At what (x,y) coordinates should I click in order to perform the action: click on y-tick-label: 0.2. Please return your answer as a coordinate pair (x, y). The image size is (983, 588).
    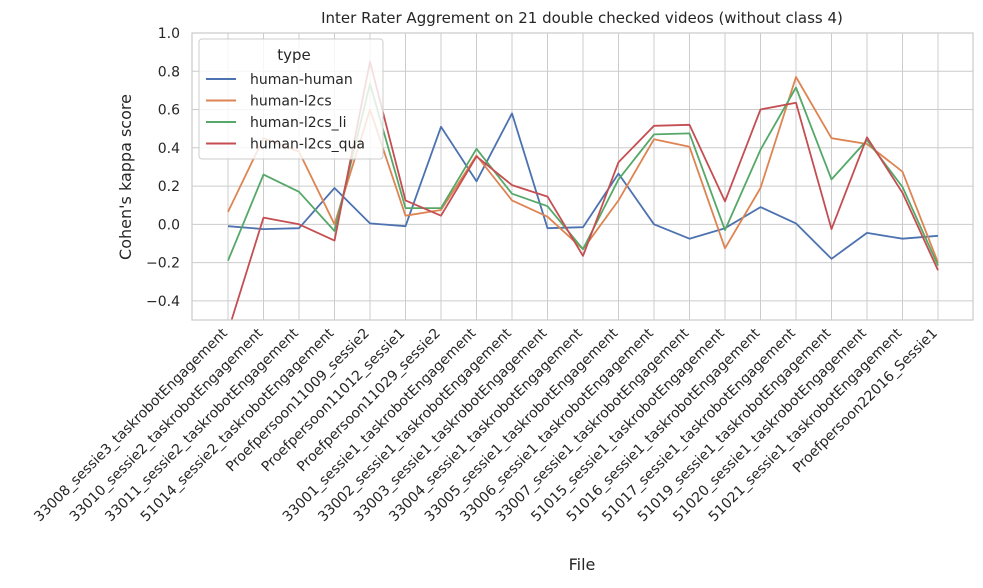
    Looking at the image, I should click on (169, 187).